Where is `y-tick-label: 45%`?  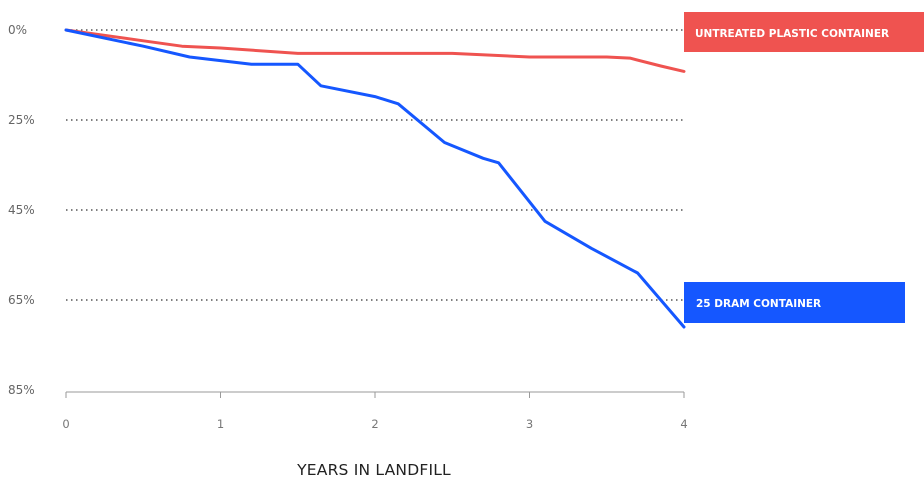 y-tick-label: 45% is located at coordinates (21, 210).